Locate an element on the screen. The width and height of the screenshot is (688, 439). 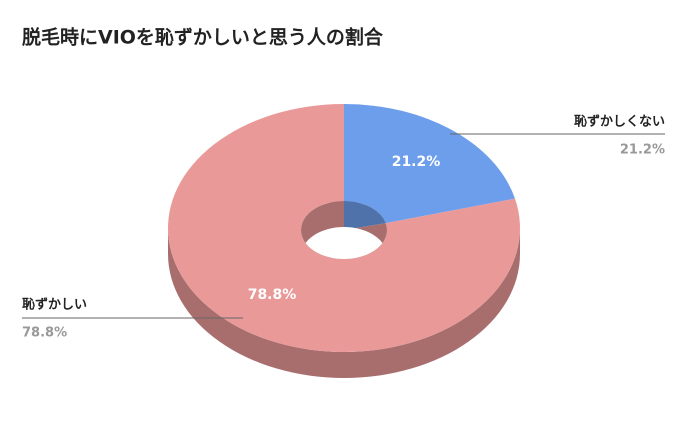
chart-title: 脱毛時にVIOを恥ずかしいと思う人の割合 is located at coordinates (203, 37).